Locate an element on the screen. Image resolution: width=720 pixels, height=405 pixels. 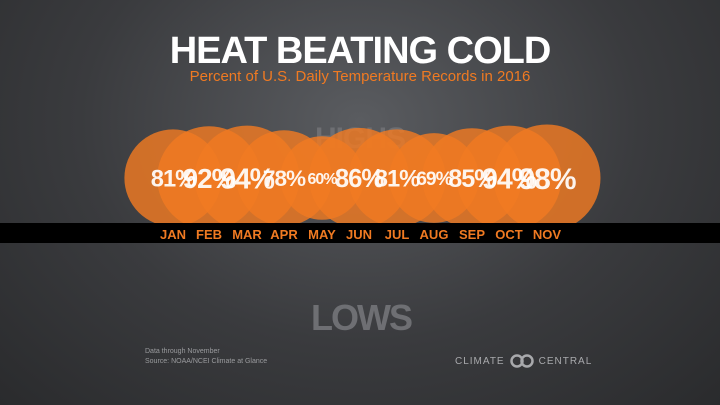
month-label-nov: NOV is located at coordinates (547, 234).